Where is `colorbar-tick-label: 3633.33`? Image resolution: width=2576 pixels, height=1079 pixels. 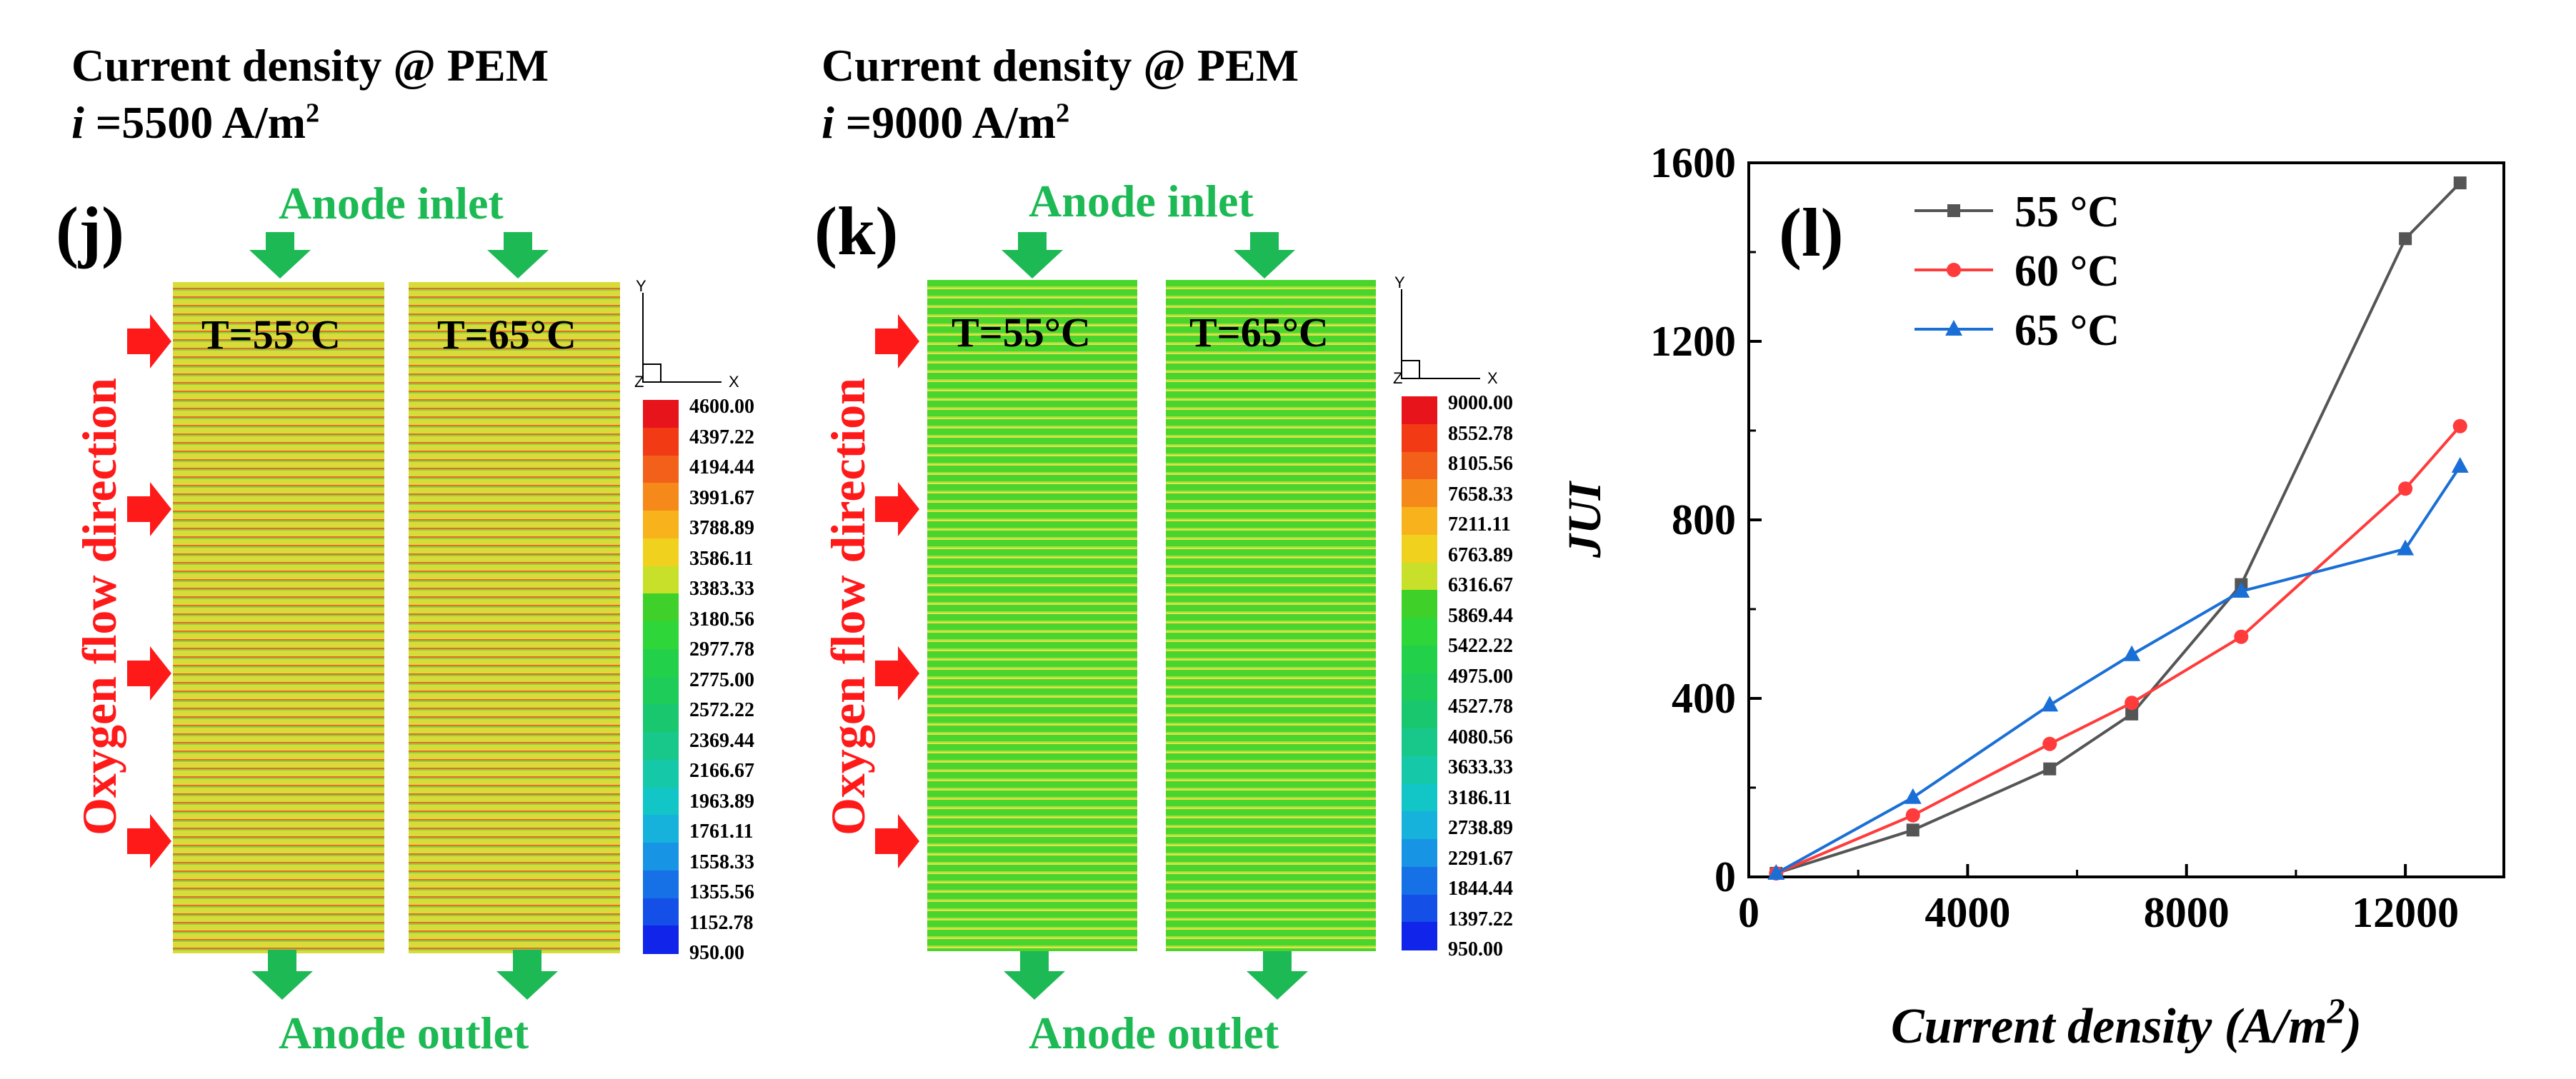 colorbar-tick-label: 3633.33 is located at coordinates (1481, 767).